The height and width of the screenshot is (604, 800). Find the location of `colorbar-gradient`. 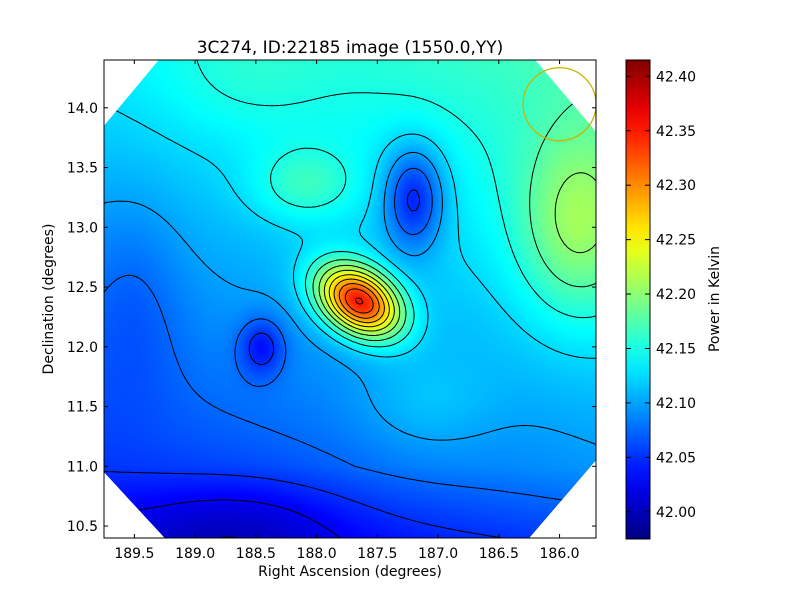

colorbar-gradient is located at coordinates (638, 299).